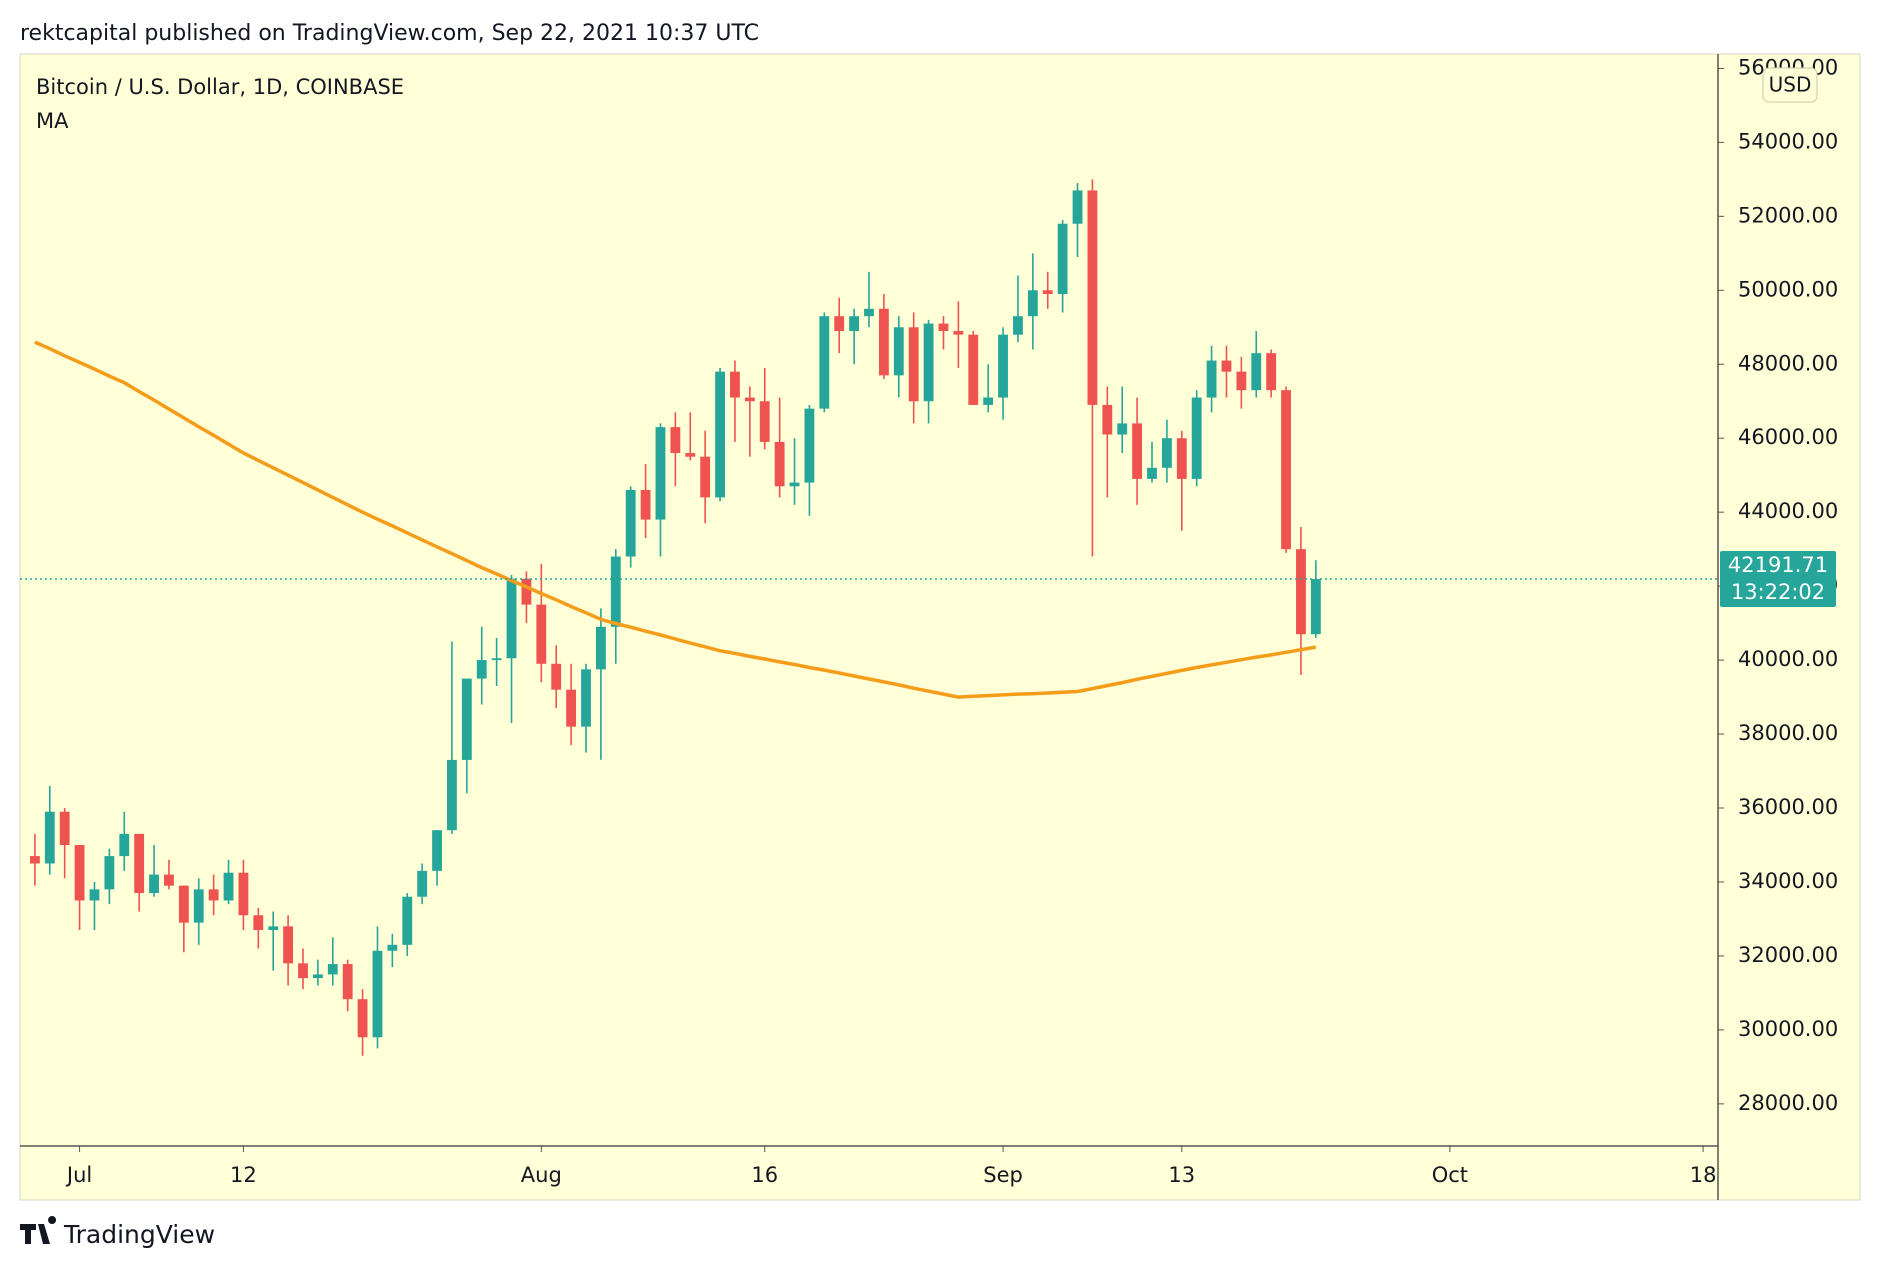 The height and width of the screenshot is (1270, 1880). What do you see at coordinates (52, 121) in the screenshot?
I see `indicator-label: MA` at bounding box center [52, 121].